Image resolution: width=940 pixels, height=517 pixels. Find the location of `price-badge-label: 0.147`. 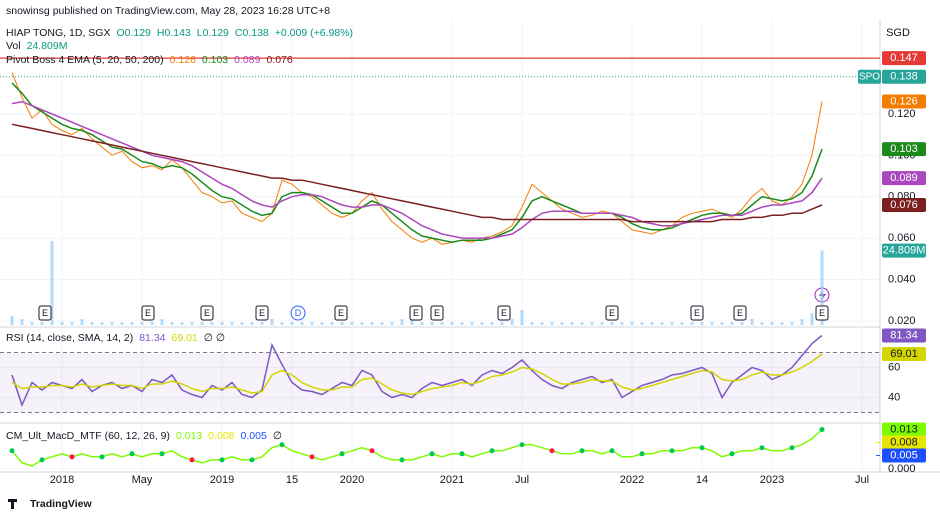

price-badge-label: 0.147 is located at coordinates (904, 58).